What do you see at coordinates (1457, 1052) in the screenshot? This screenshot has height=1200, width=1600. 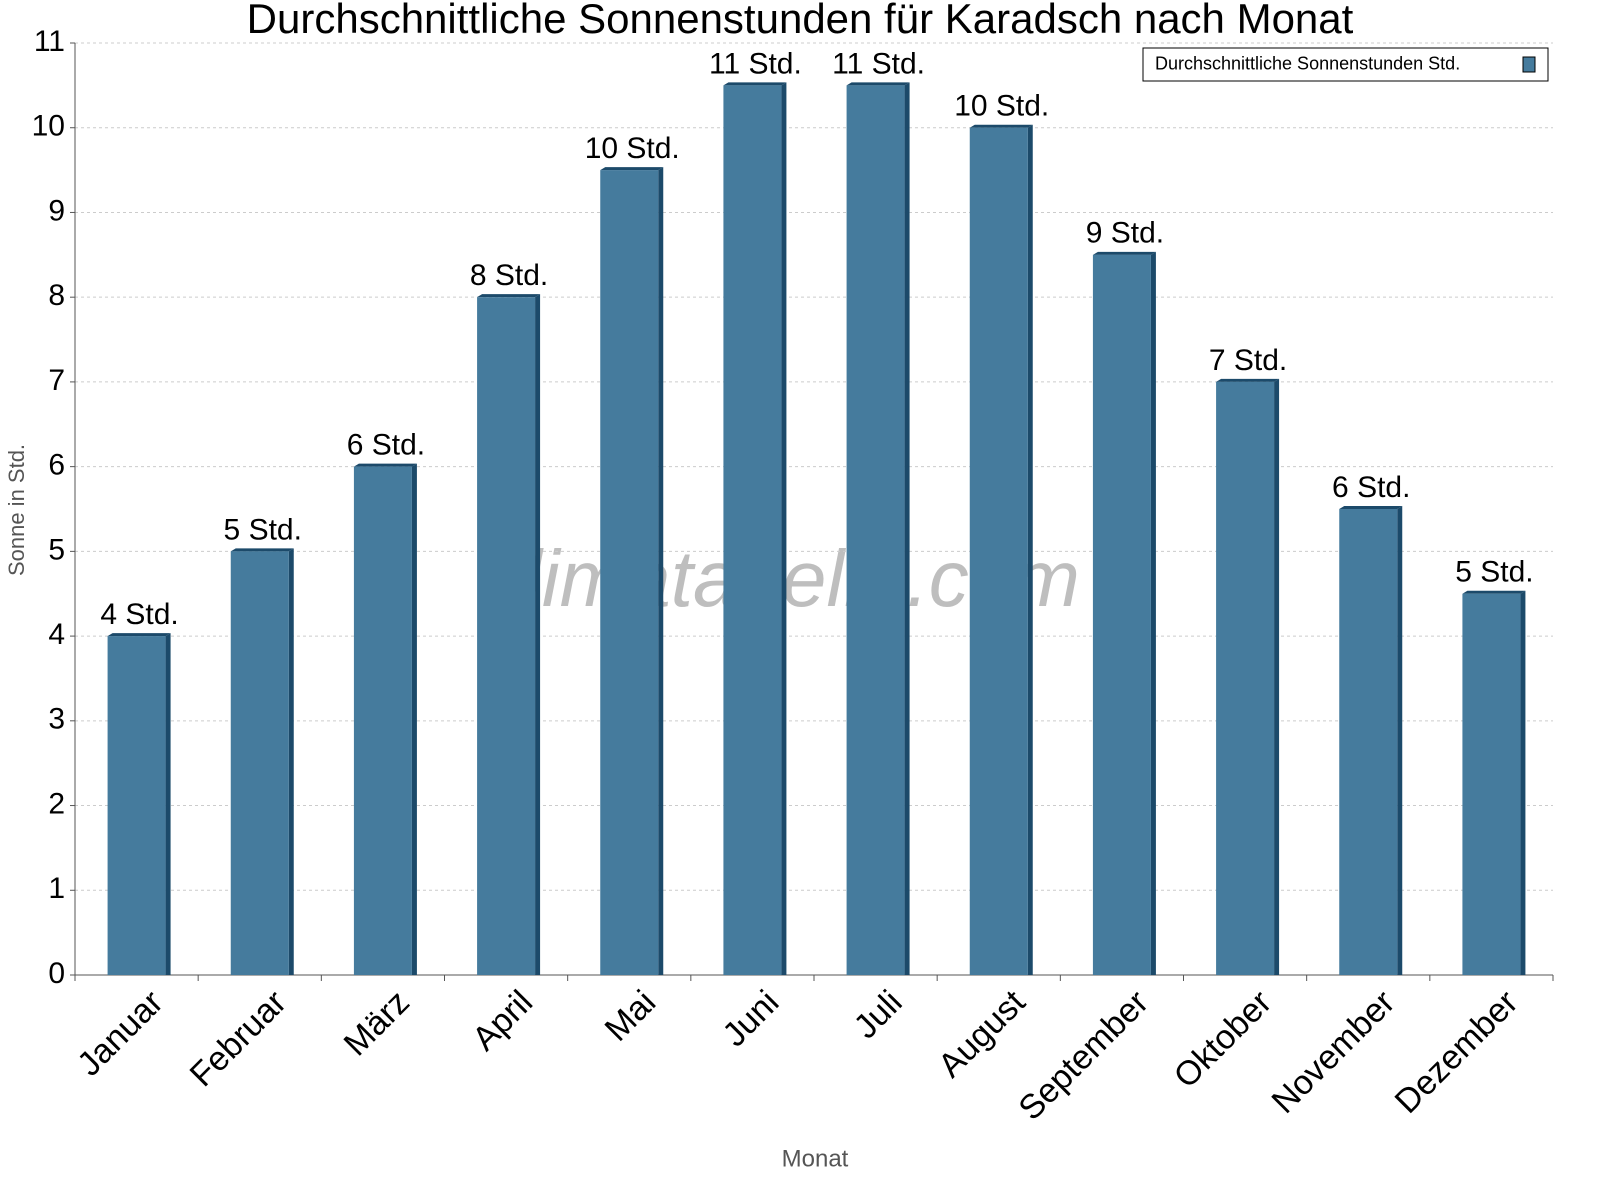 I see `x-tick-label: Dezember` at bounding box center [1457, 1052].